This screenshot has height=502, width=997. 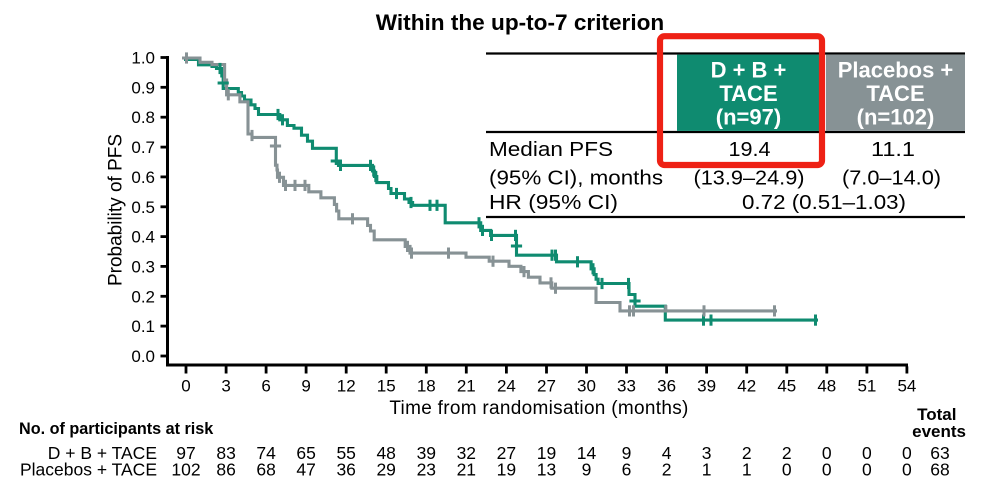 I want to click on svg-text: Median PFS, so click(x=551, y=150).